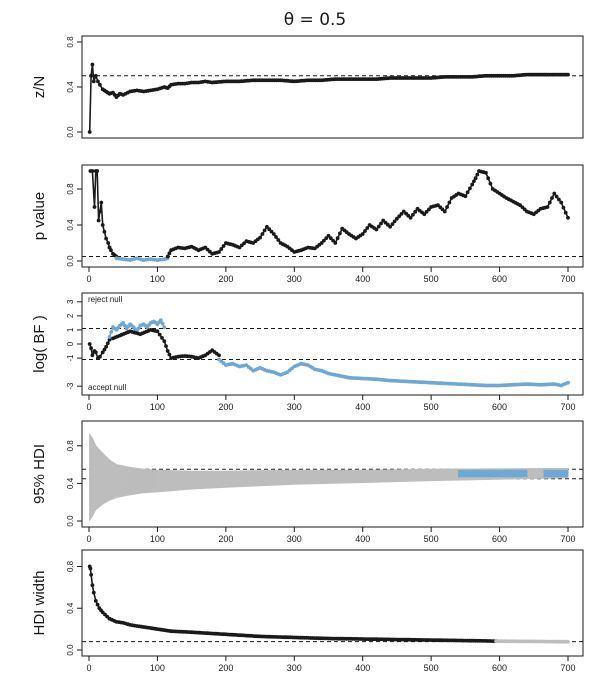  Describe the element at coordinates (431, 279) in the screenshot. I see `x-tick-label: 500` at that location.